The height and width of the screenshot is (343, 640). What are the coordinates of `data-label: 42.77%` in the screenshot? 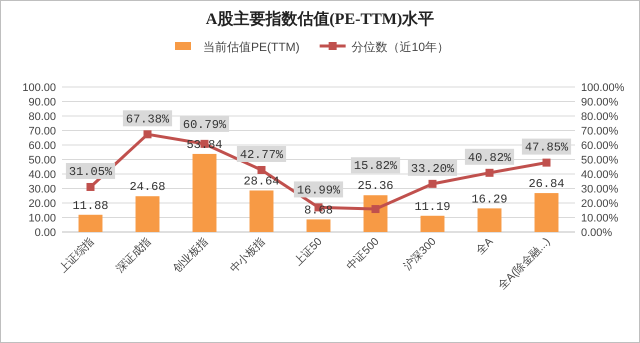 It's located at (262, 155).